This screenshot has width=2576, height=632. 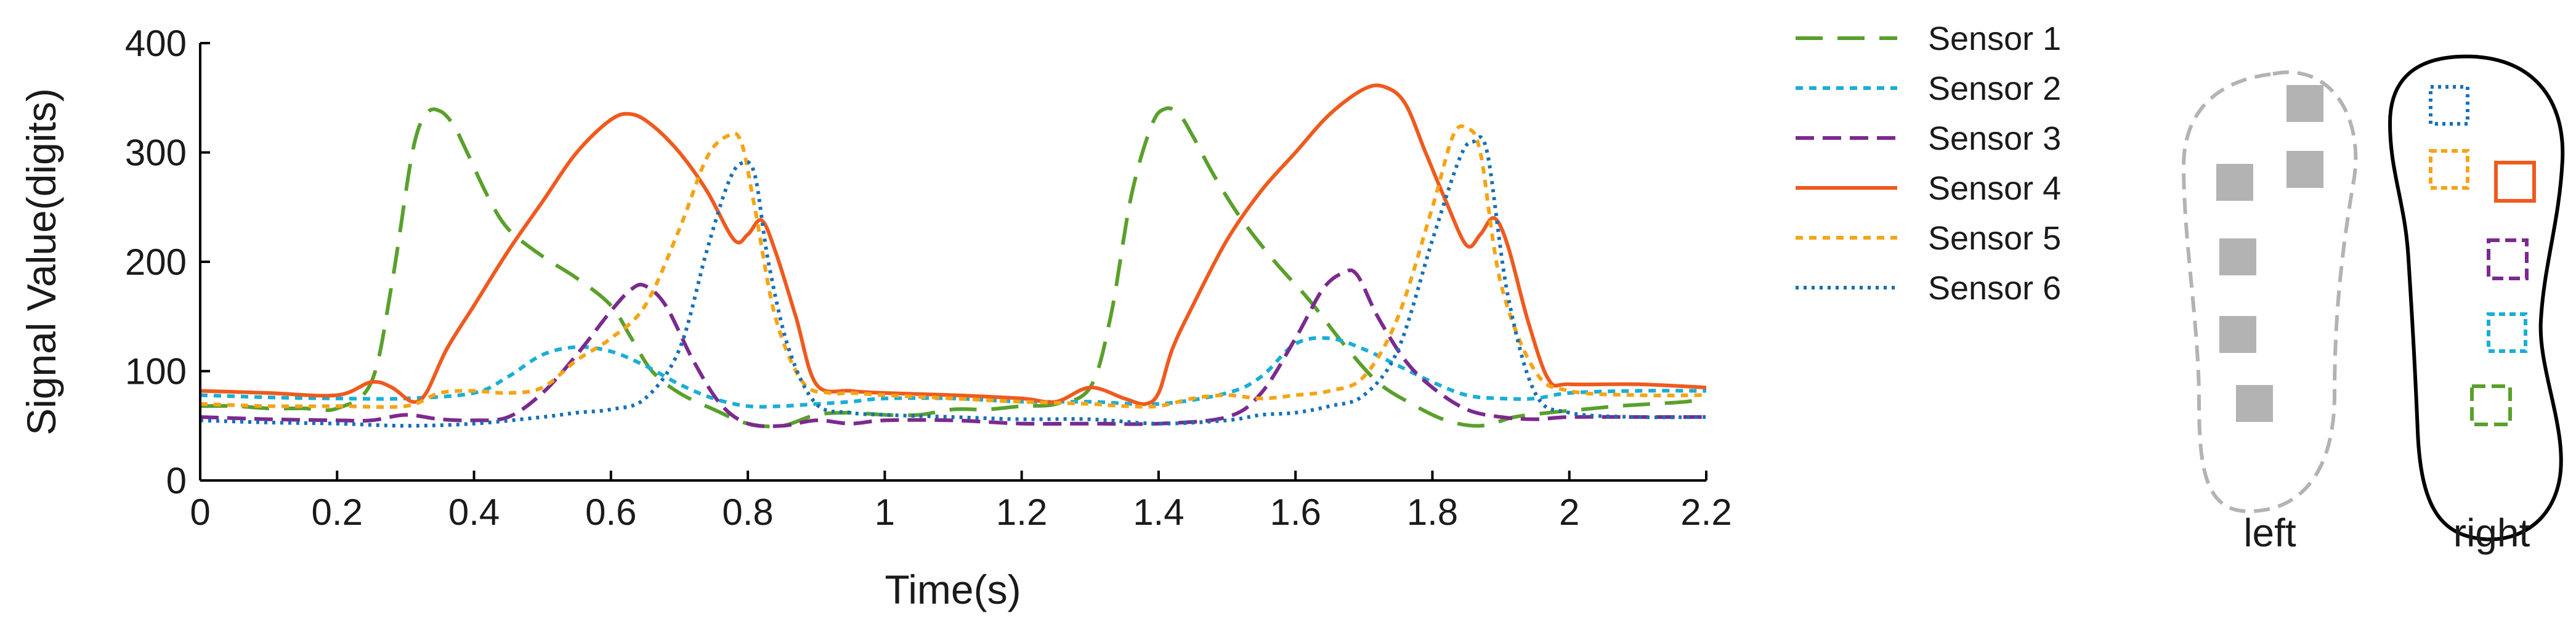 What do you see at coordinates (156, 371) in the screenshot?
I see `y-tick-label: 100` at bounding box center [156, 371].